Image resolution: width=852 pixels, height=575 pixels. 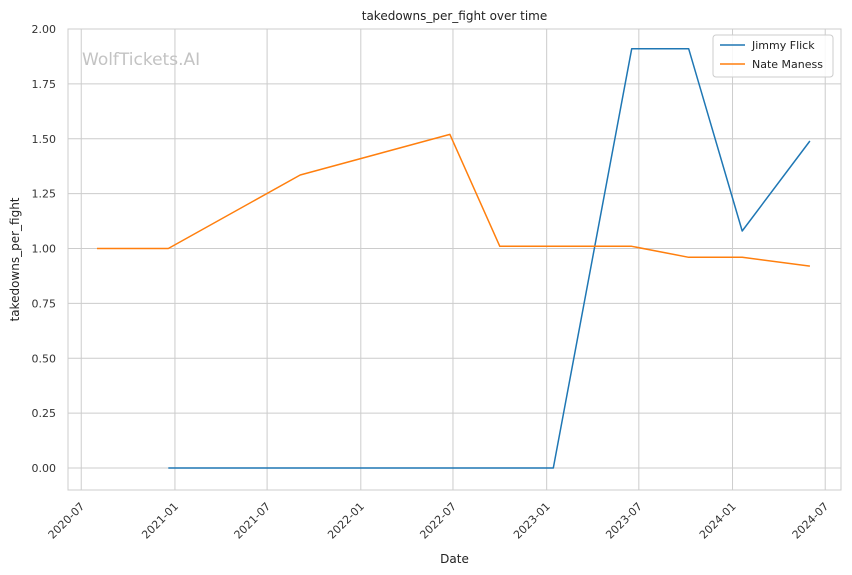 What do you see at coordinates (44, 358) in the screenshot?
I see `y-tick-label: 0.50` at bounding box center [44, 358].